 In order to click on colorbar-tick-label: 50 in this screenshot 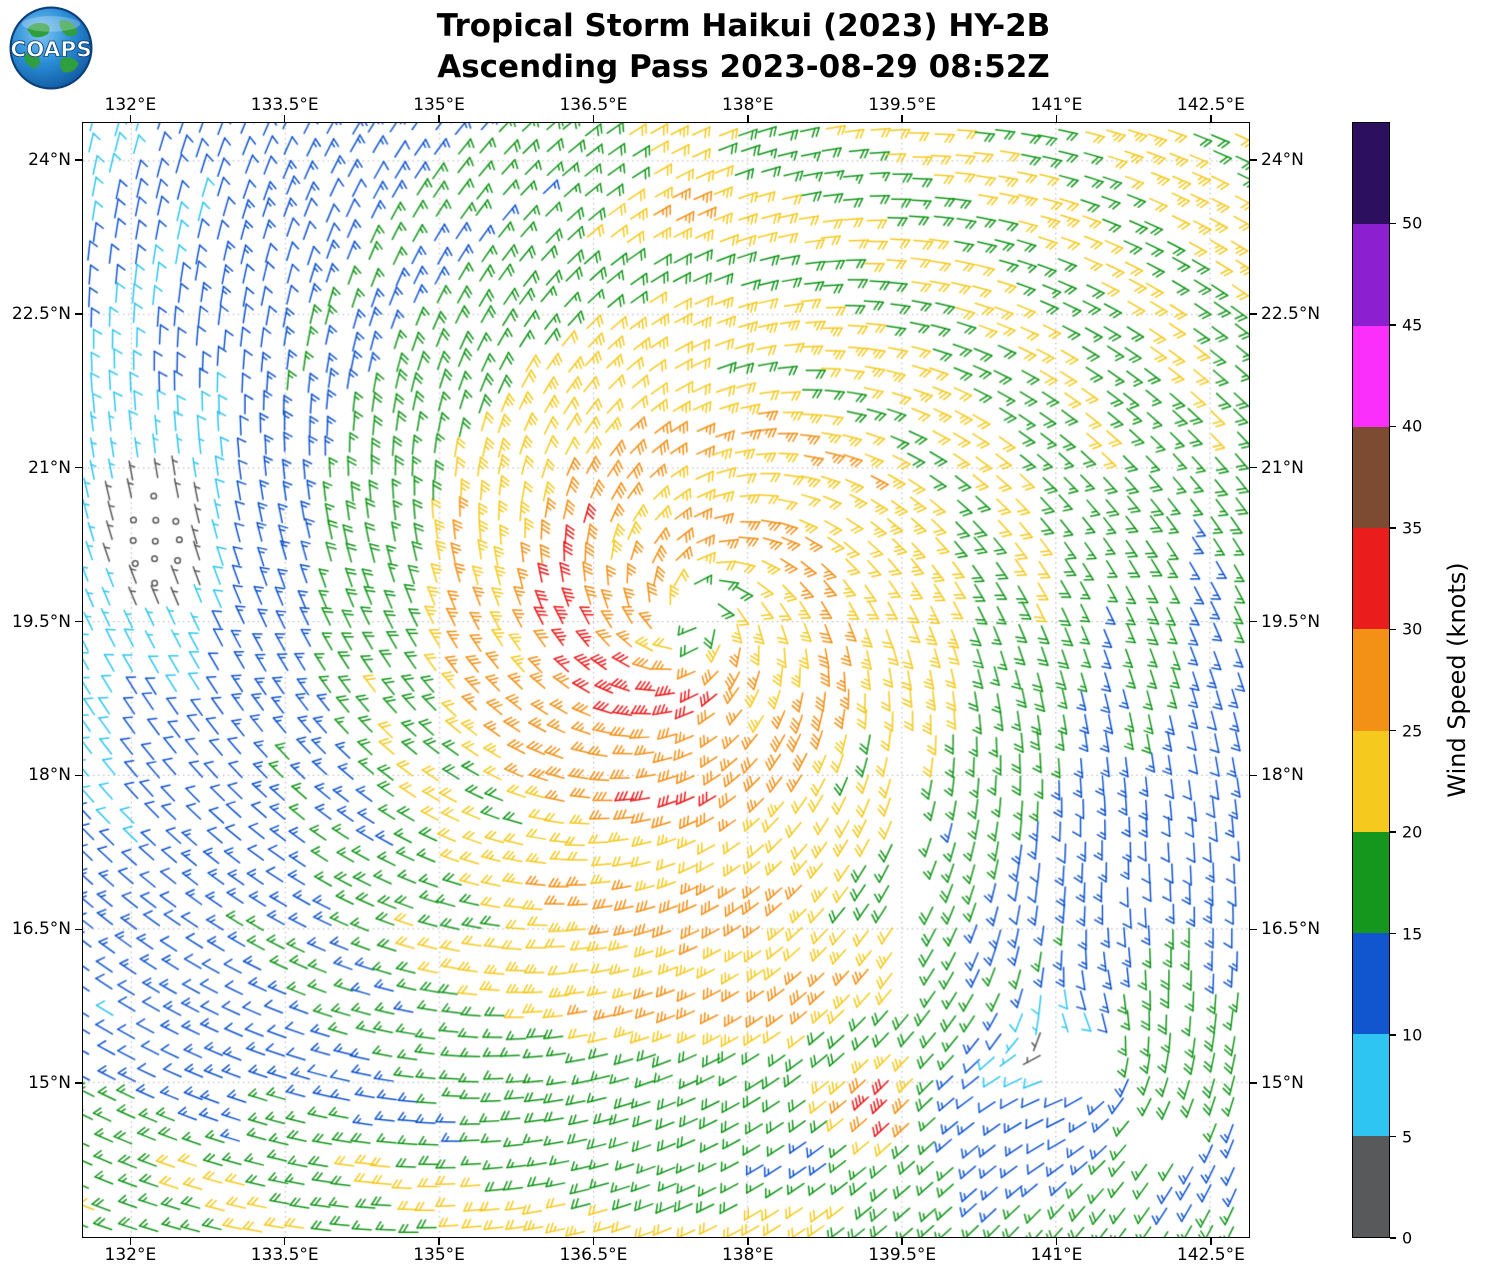, I will do `click(1412, 223)`.